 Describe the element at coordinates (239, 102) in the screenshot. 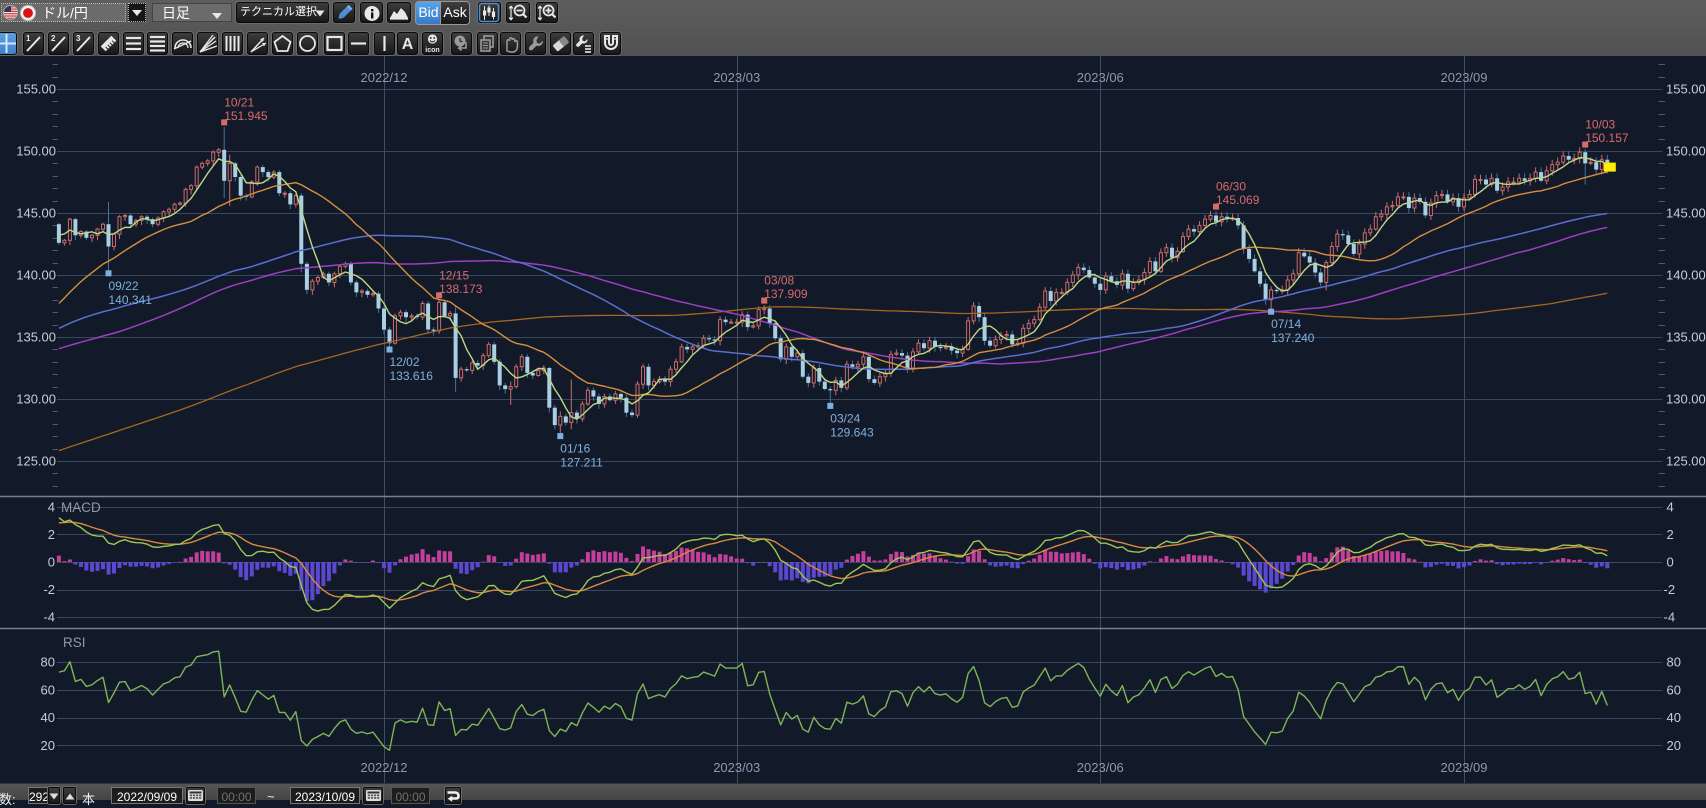

I see `svg-text: 10/21` at that location.